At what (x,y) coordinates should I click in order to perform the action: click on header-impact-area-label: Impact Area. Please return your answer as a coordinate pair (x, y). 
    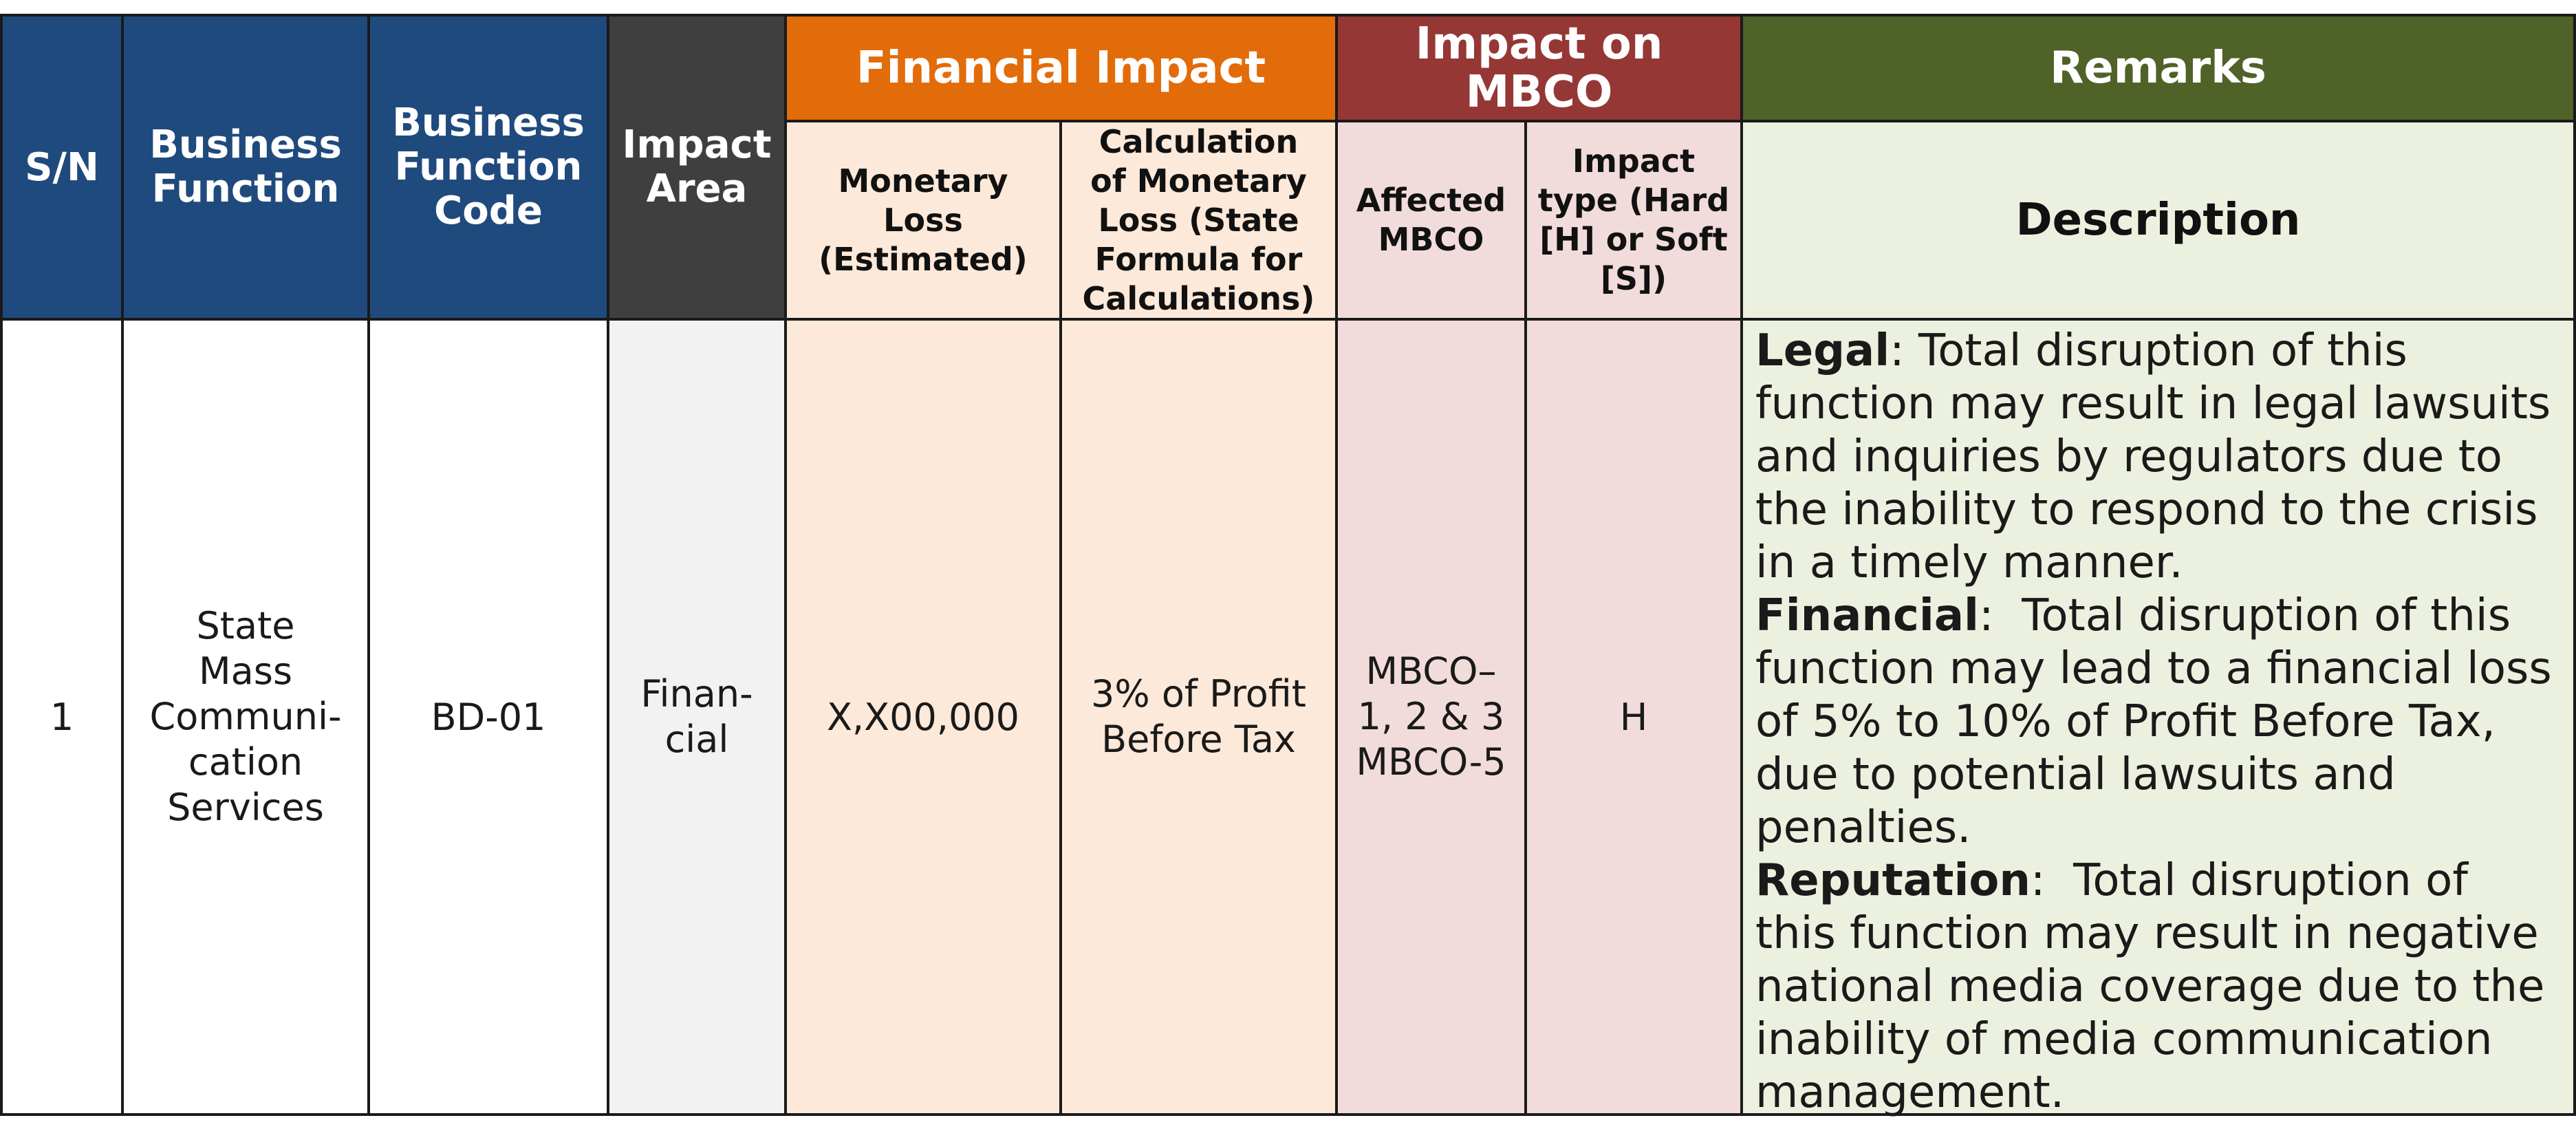
    Looking at the image, I should click on (697, 166).